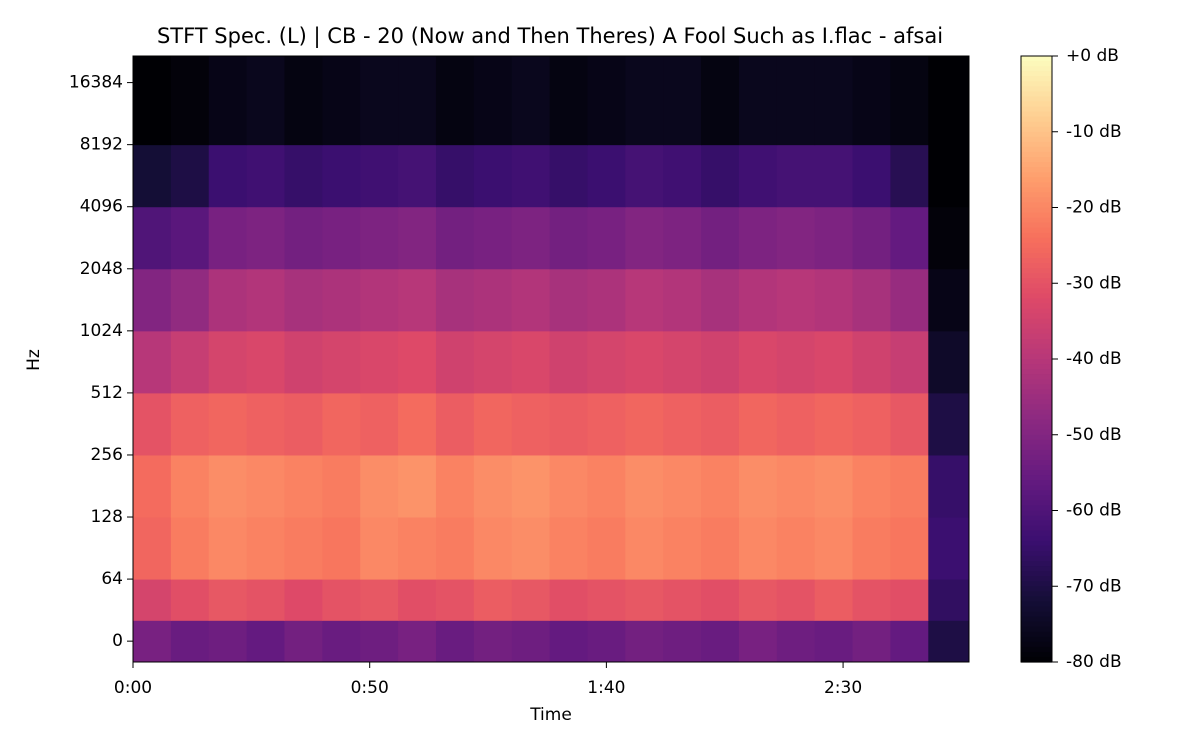 Image resolution: width=1200 pixels, height=750 pixels. I want to click on y-tick-label: 512, so click(107, 393).